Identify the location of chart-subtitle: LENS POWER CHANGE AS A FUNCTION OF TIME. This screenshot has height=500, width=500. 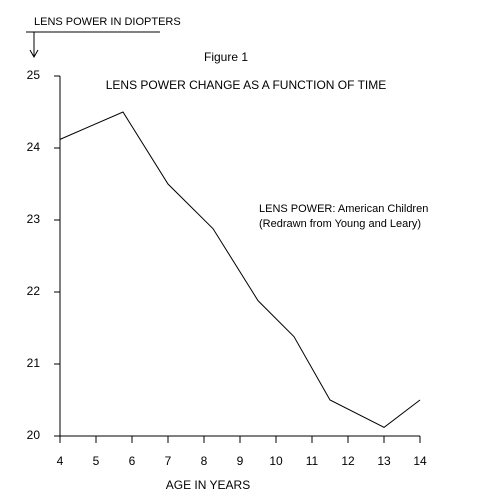
(246, 85).